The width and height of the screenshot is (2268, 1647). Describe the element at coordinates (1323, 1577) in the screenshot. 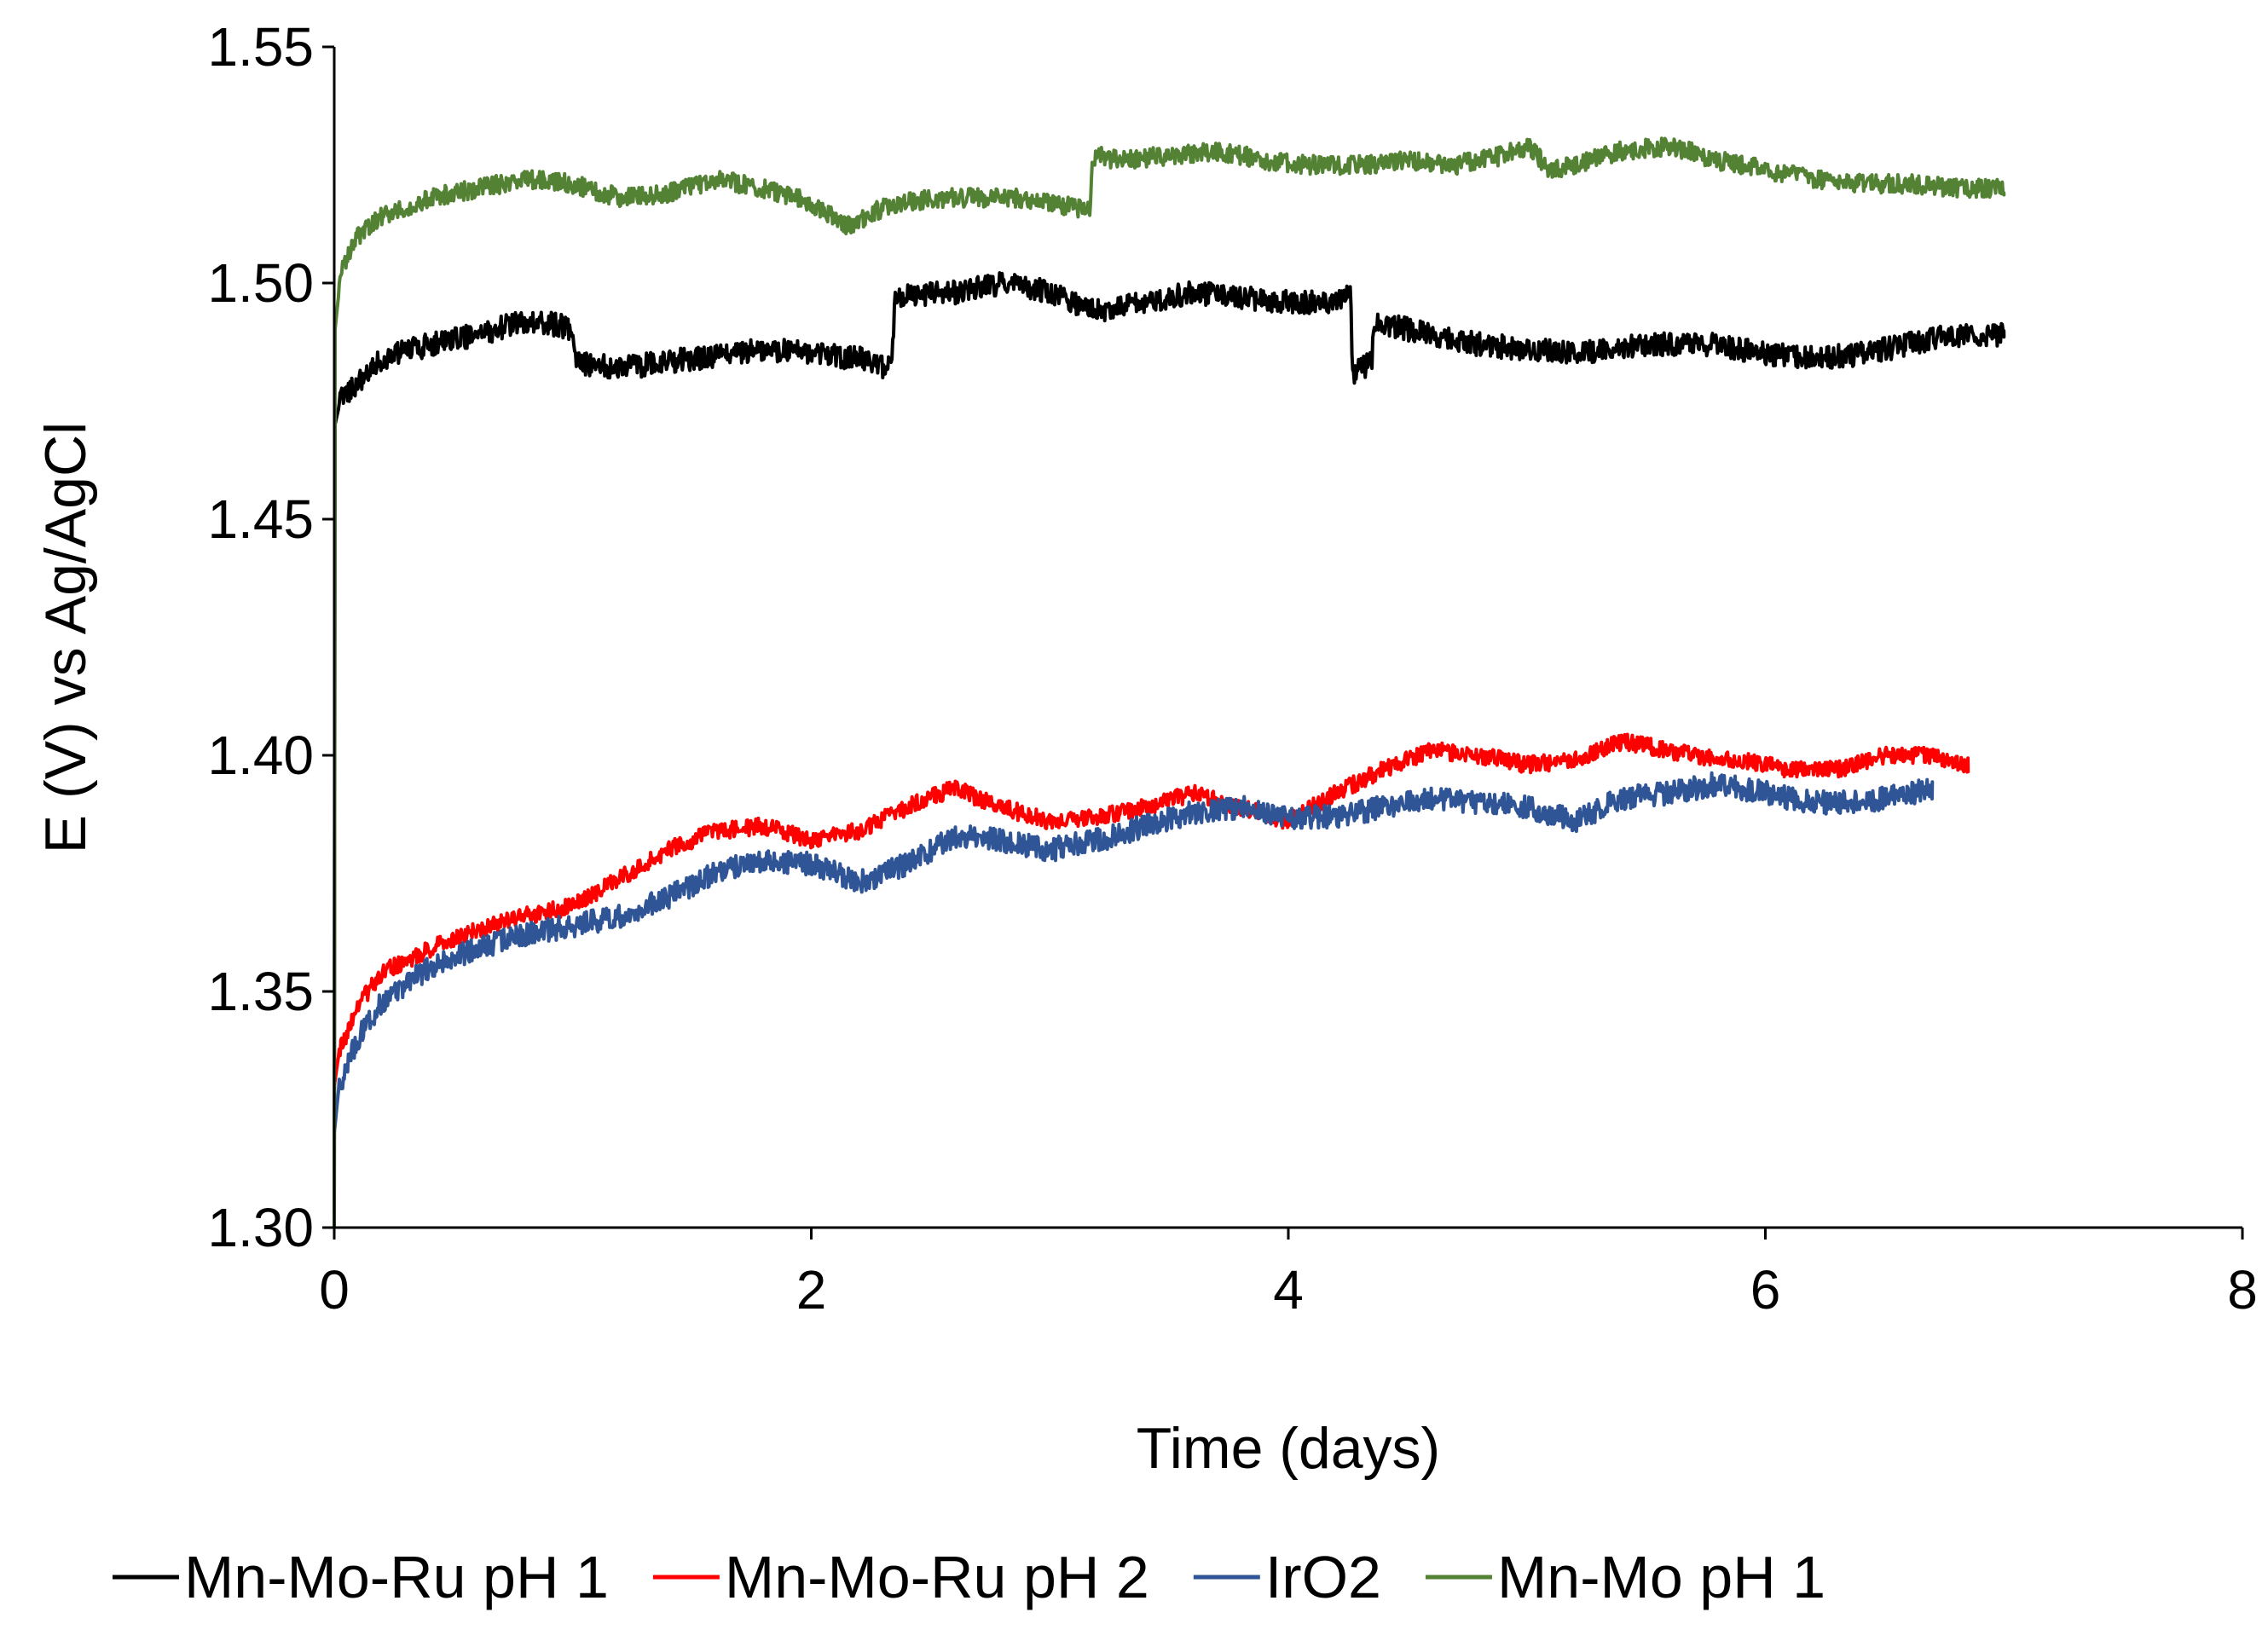

I see `legend-label: IrO2` at that location.